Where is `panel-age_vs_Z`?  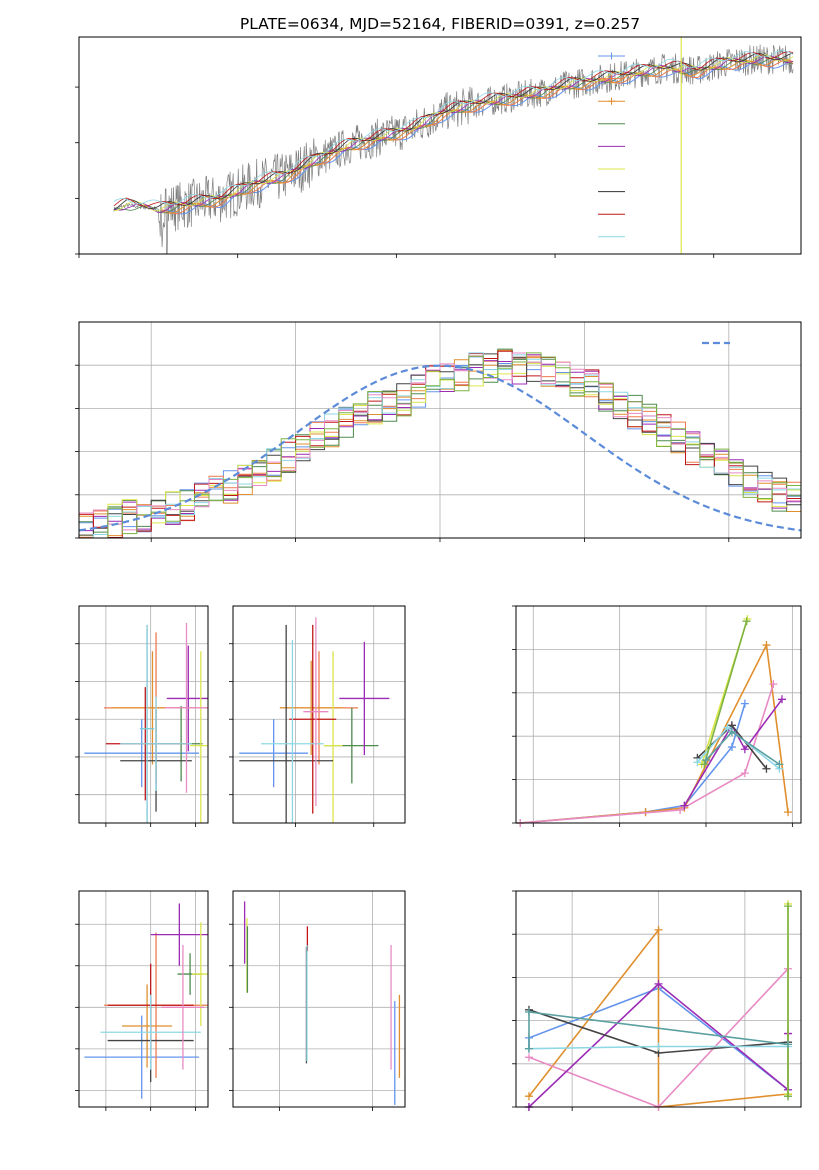
panel-age_vs_Z is located at coordinates (142, 716).